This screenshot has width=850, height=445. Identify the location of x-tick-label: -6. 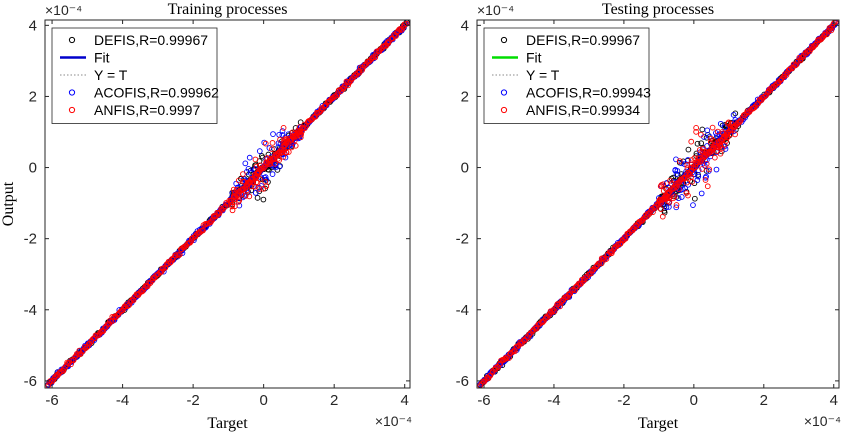
(483, 400).